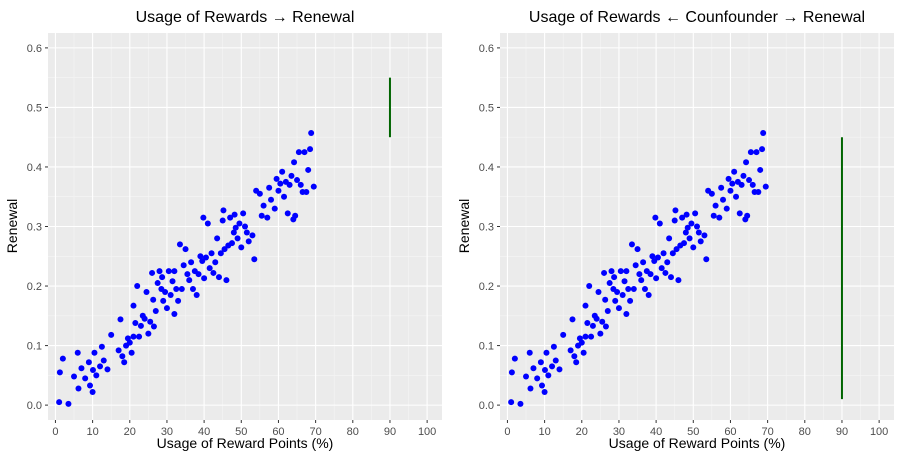 The height and width of the screenshot is (459, 902). Describe the element at coordinates (486, 347) in the screenshot. I see `y-tick-label: 0.1` at that location.